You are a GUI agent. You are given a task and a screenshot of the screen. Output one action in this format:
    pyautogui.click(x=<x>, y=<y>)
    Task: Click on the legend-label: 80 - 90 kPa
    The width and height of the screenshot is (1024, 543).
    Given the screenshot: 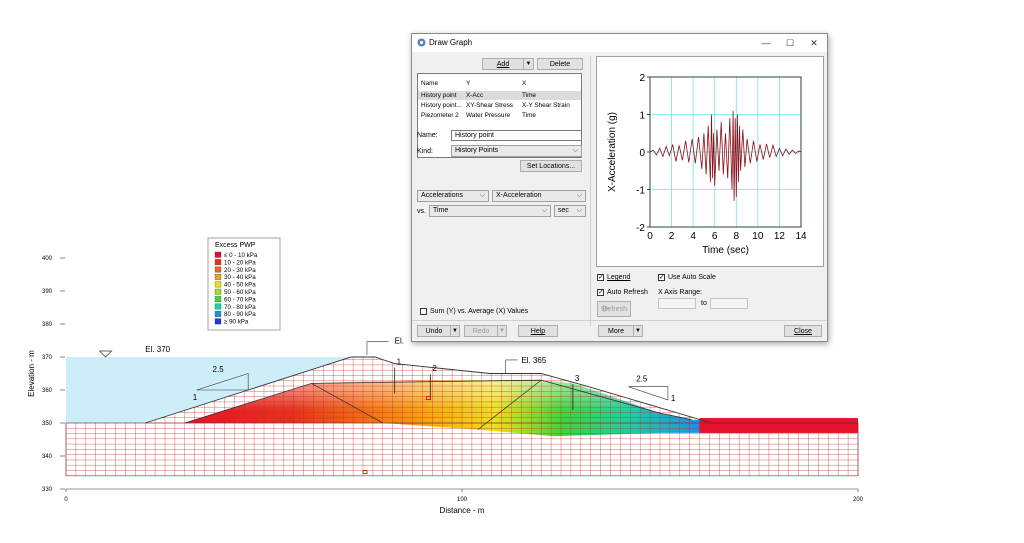 What is the action you would take?
    pyautogui.click(x=240, y=314)
    